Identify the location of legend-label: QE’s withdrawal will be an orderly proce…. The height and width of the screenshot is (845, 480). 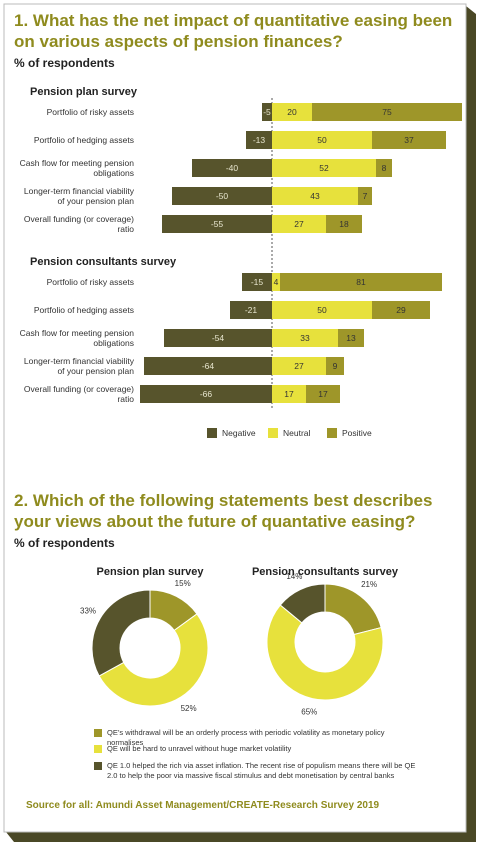
(246, 737).